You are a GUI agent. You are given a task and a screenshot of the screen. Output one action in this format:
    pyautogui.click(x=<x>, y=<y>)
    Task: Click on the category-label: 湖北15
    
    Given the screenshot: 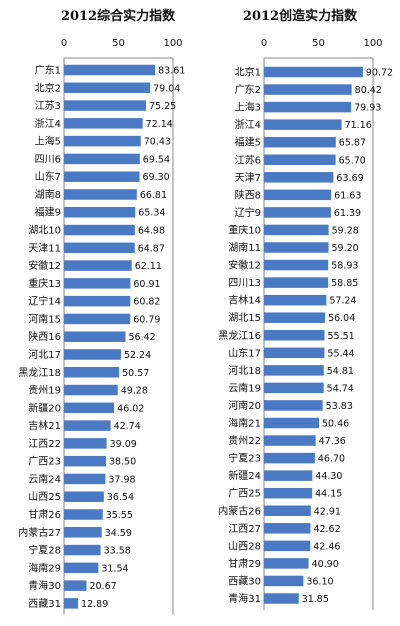 What is the action you would take?
    pyautogui.click(x=244, y=318)
    